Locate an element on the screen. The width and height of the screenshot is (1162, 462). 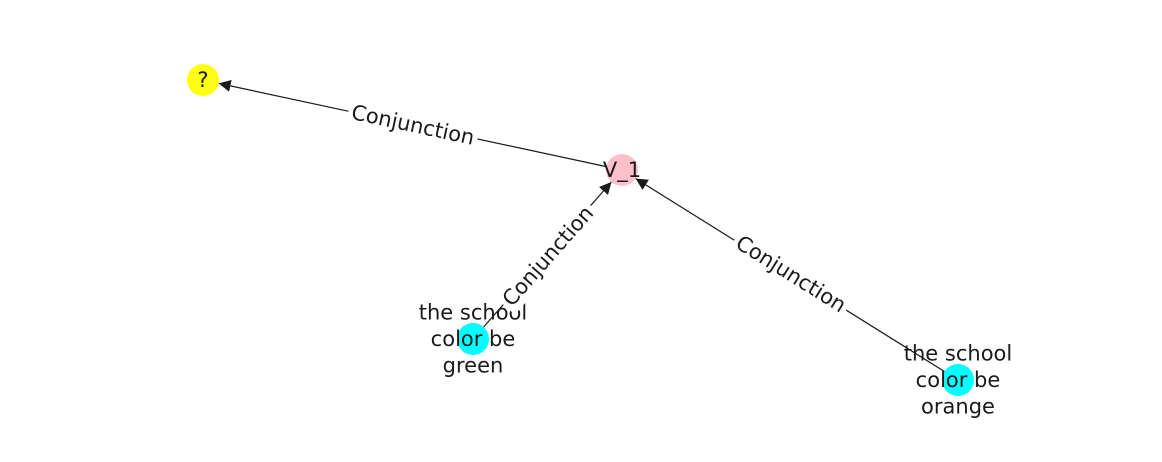
edge-label-orange-to-v1: Conjunction is located at coordinates (791, 274).